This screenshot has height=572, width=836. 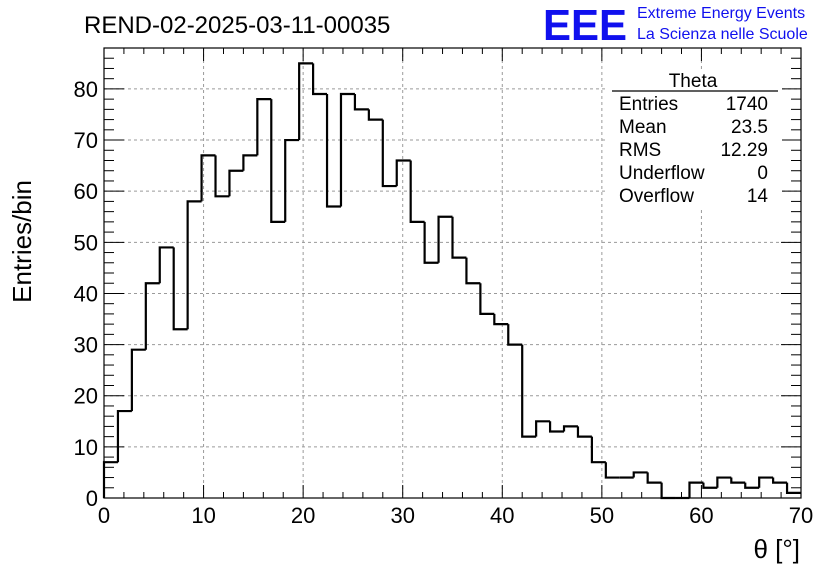 What do you see at coordinates (86, 345) in the screenshot?
I see `y-tick-label: 30` at bounding box center [86, 345].